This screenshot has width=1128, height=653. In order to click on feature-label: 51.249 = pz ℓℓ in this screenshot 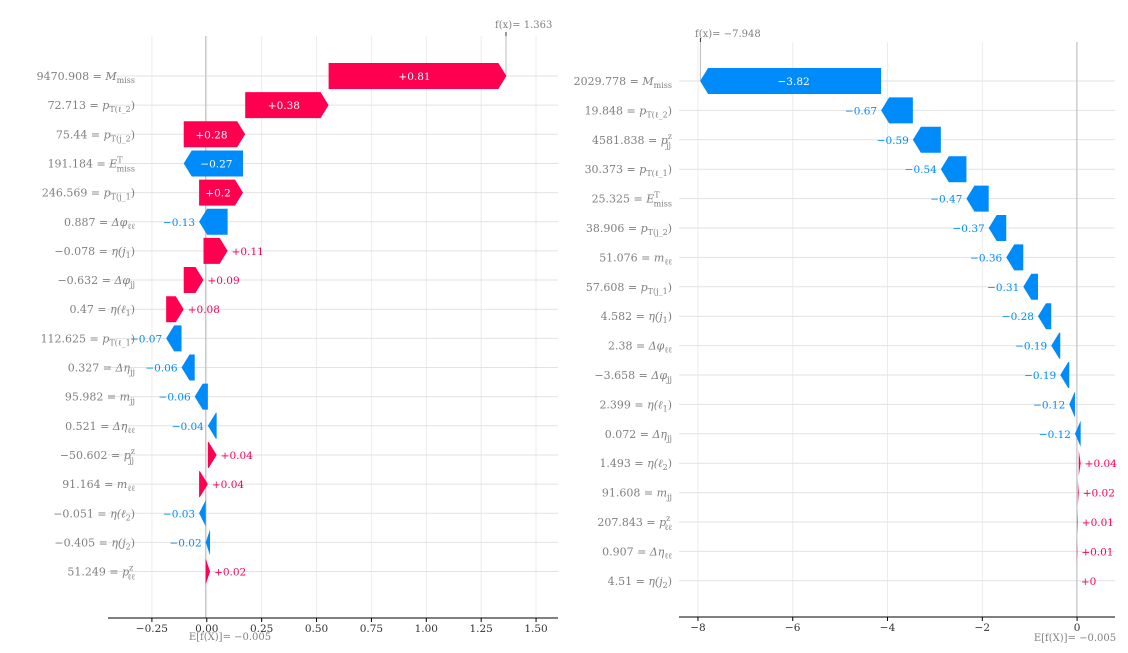, I will do `click(101, 573)`.